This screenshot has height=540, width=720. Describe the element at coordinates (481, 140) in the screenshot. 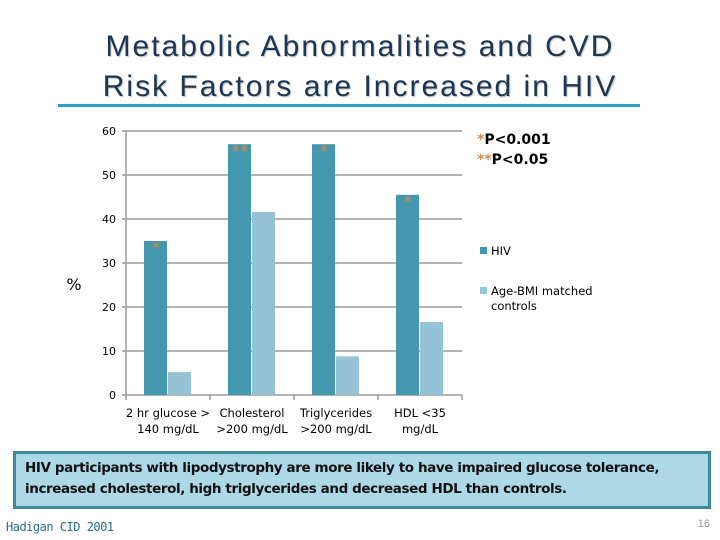

I see `footnote-mark: *` at that location.